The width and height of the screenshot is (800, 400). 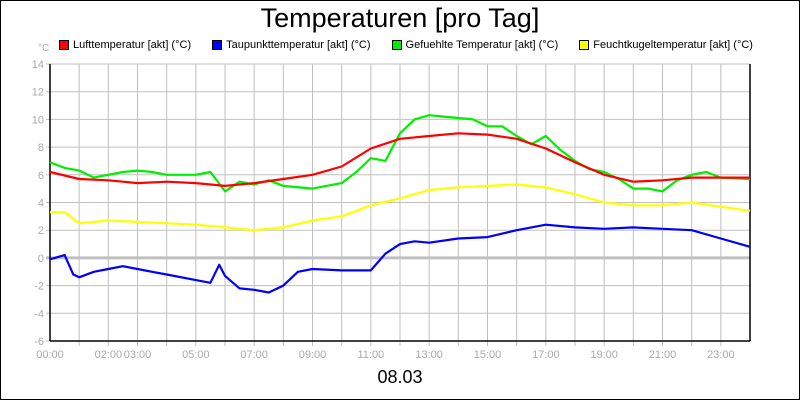 What do you see at coordinates (41, 259) in the screenshot?
I see `y-tick-label: 0` at bounding box center [41, 259].